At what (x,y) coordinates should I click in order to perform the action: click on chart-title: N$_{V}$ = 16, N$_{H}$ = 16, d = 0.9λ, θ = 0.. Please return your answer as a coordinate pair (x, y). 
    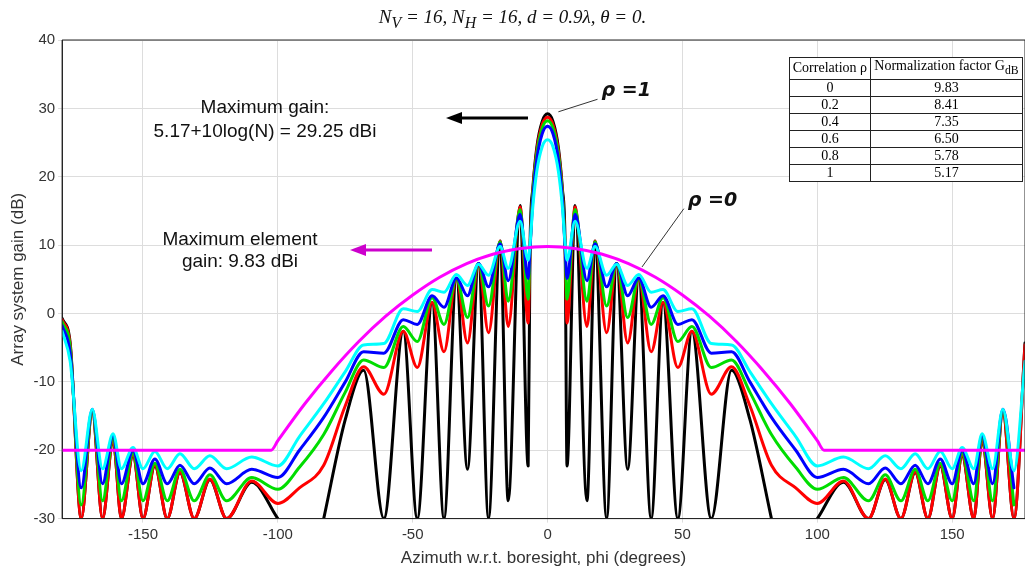
    Looking at the image, I should click on (512, 19).